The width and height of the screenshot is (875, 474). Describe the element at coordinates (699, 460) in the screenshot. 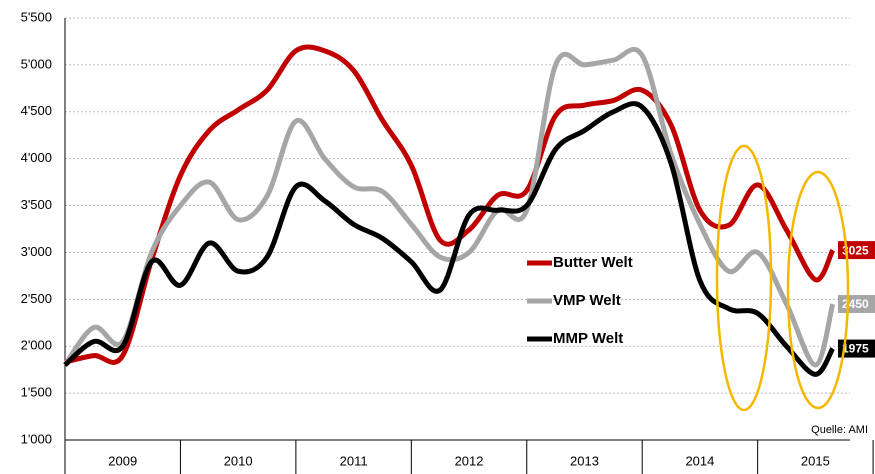

I see `x-tick-label: 2014` at that location.